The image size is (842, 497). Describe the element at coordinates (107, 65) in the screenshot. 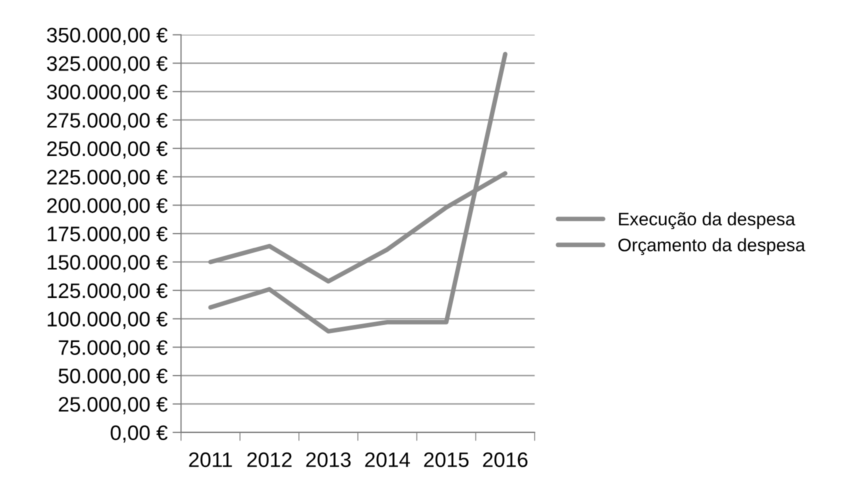

I see `y-tick-label: 325.000,00 €` at that location.